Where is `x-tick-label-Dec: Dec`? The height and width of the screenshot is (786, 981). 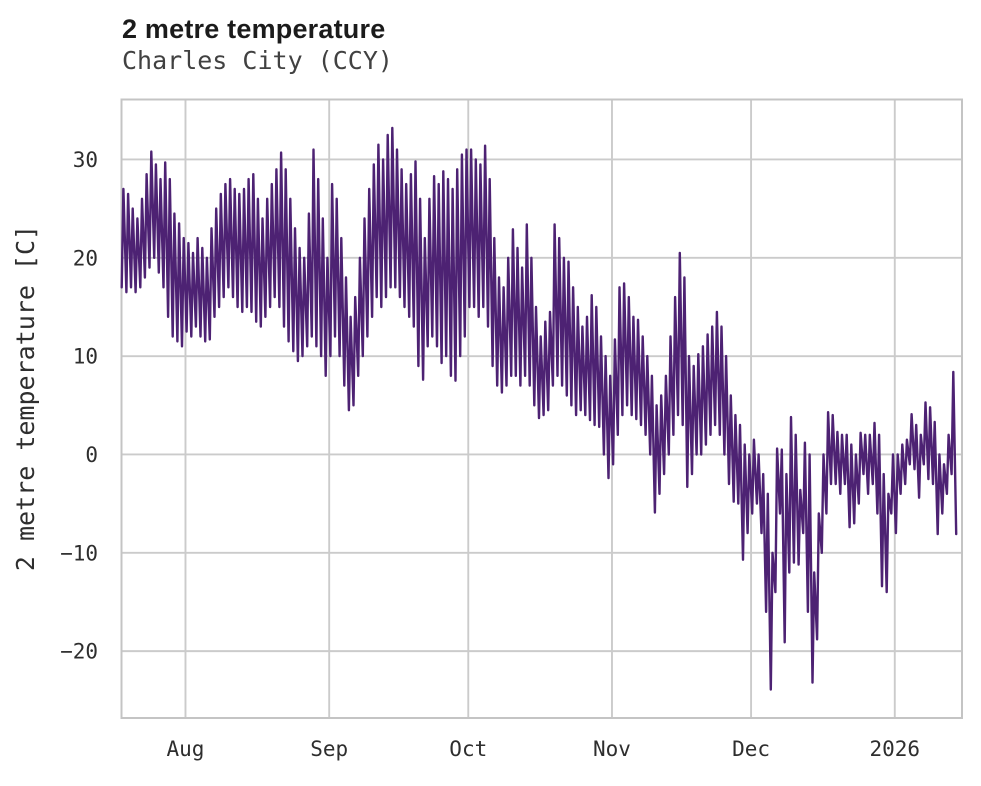 x-tick-label-Dec: Dec is located at coordinates (751, 749).